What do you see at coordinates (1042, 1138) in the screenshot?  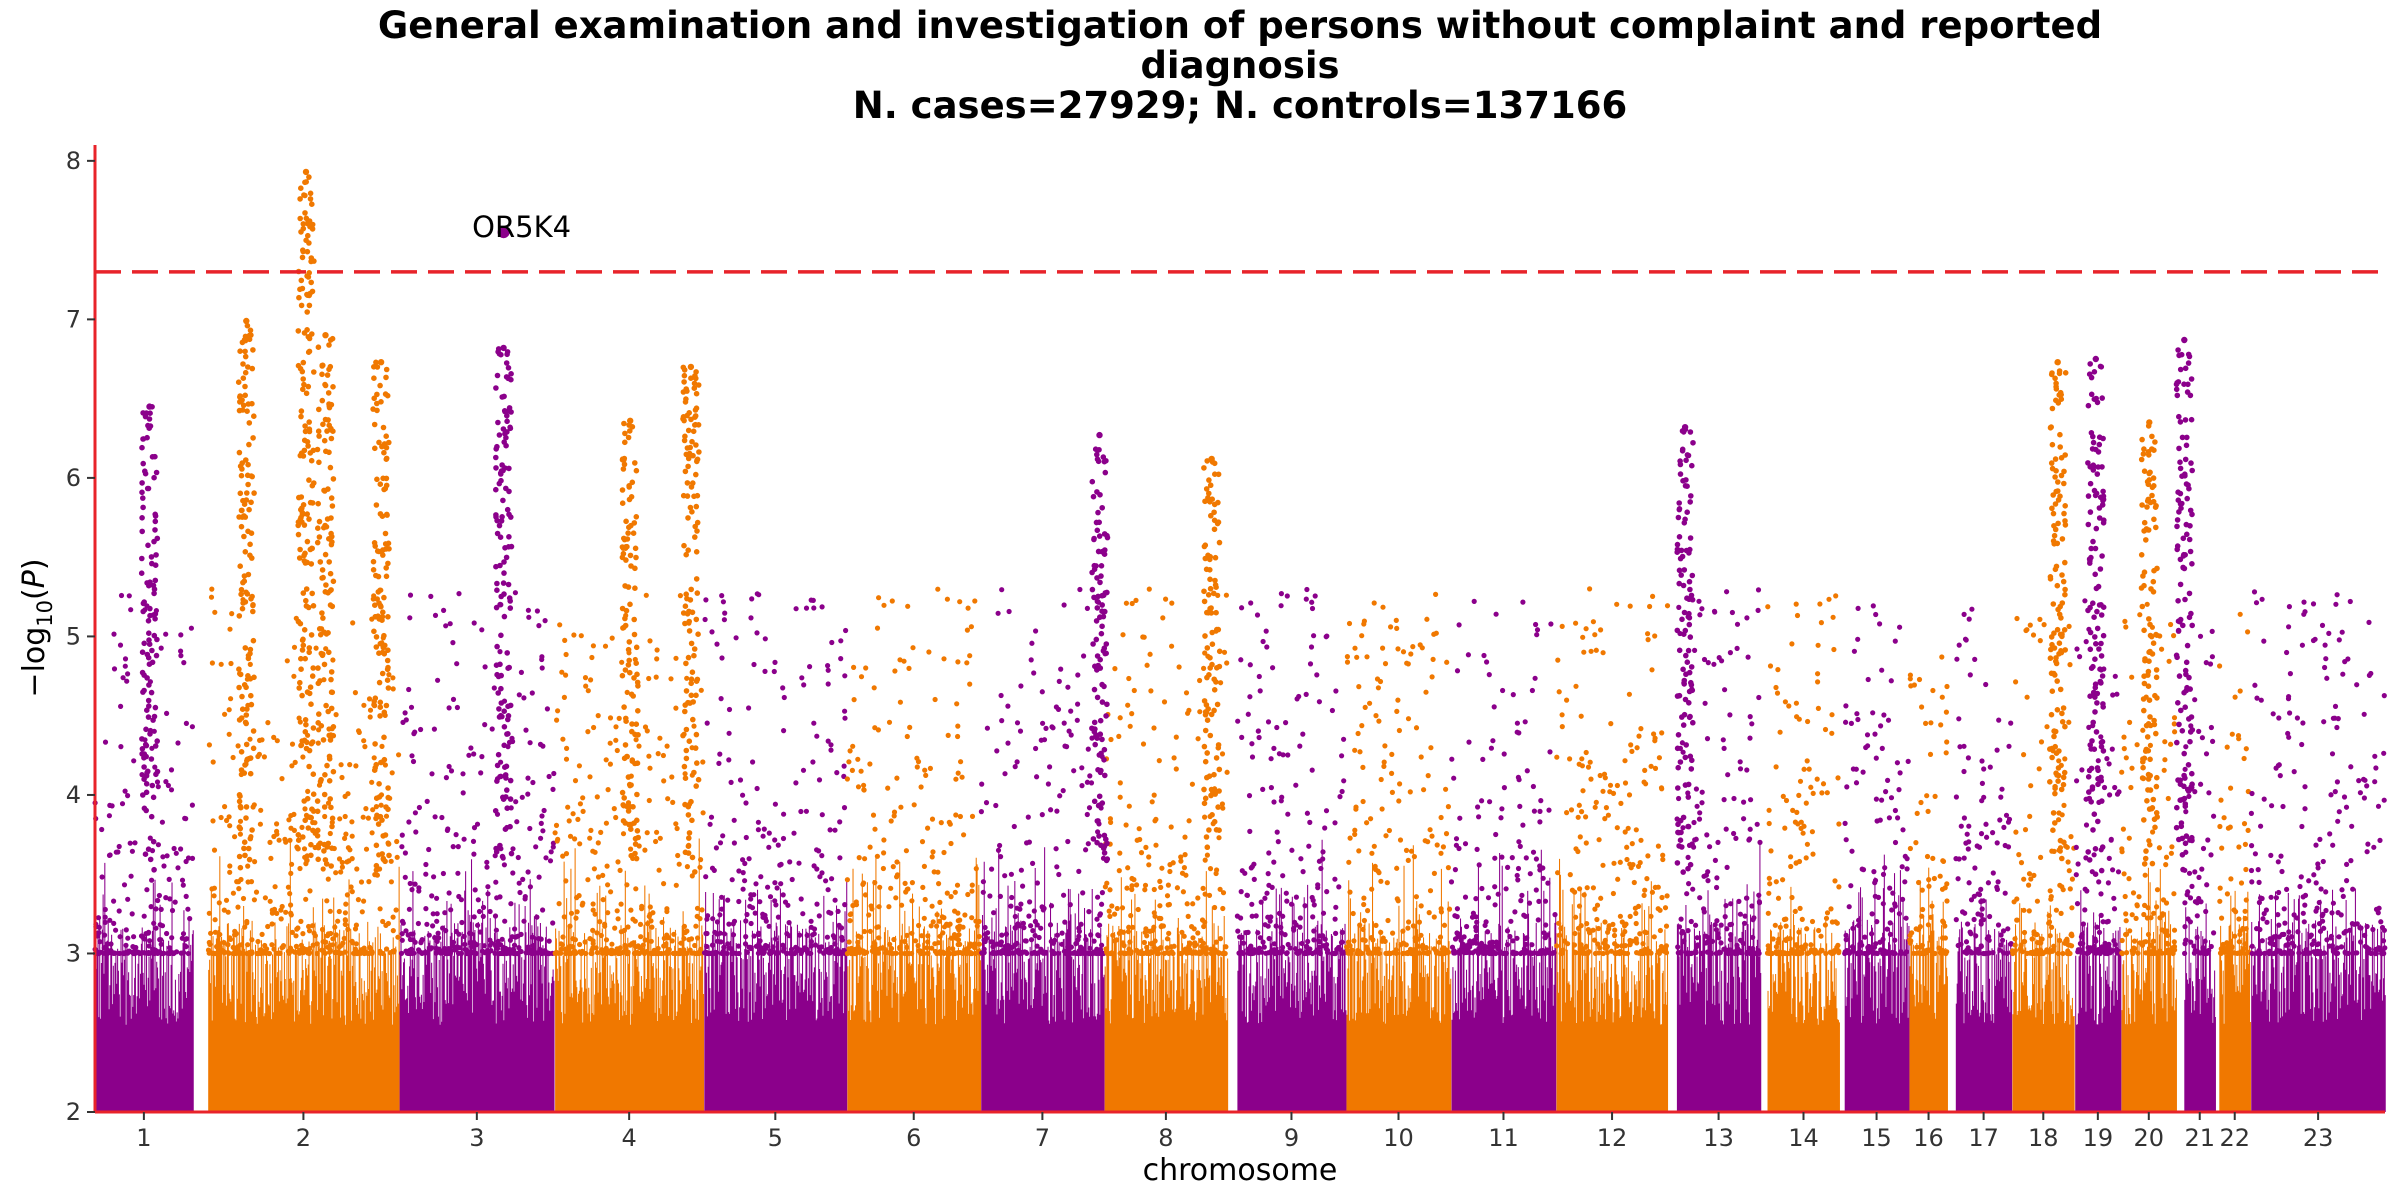 I see `x-tick-label-chr-7: 7` at bounding box center [1042, 1138].